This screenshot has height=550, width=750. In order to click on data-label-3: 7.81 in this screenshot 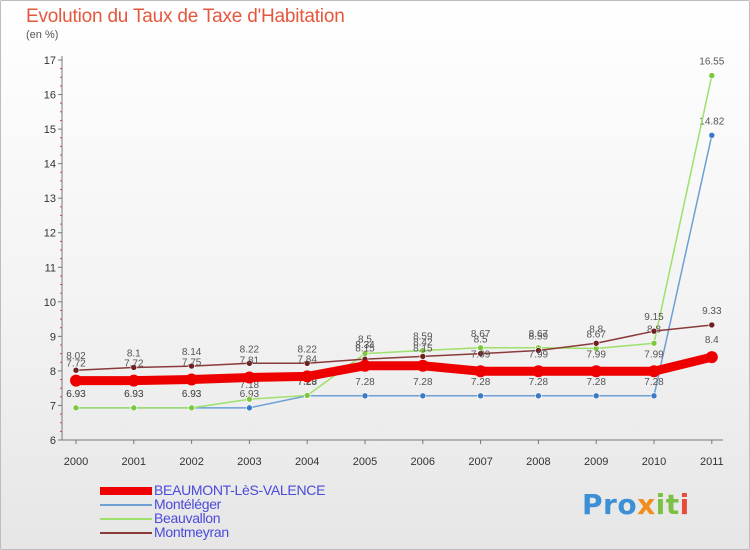, I will do `click(250, 360)`.